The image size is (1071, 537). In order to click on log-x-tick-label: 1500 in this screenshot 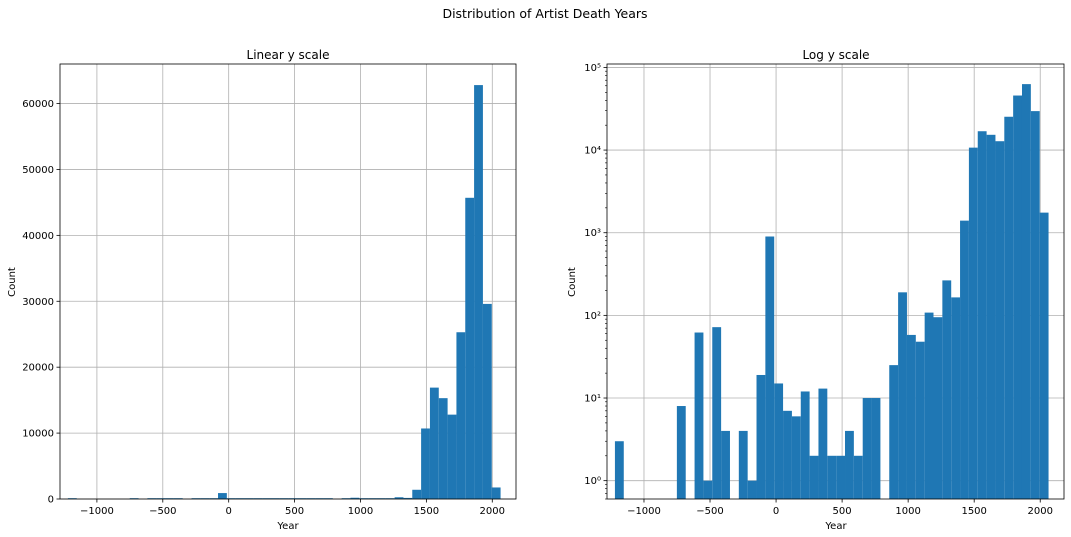, I will do `click(973, 511)`.